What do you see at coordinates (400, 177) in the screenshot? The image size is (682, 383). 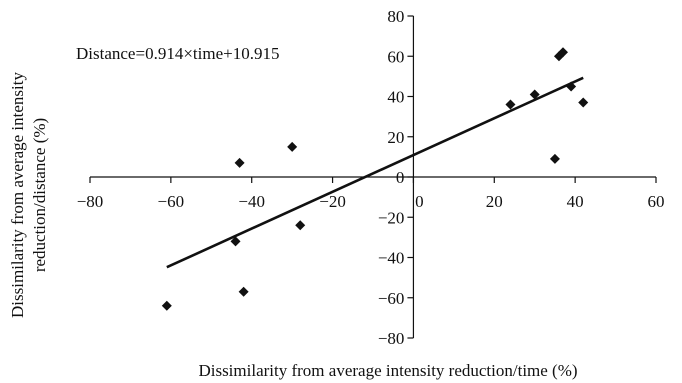 I see `y-tick-label: 0` at bounding box center [400, 177].